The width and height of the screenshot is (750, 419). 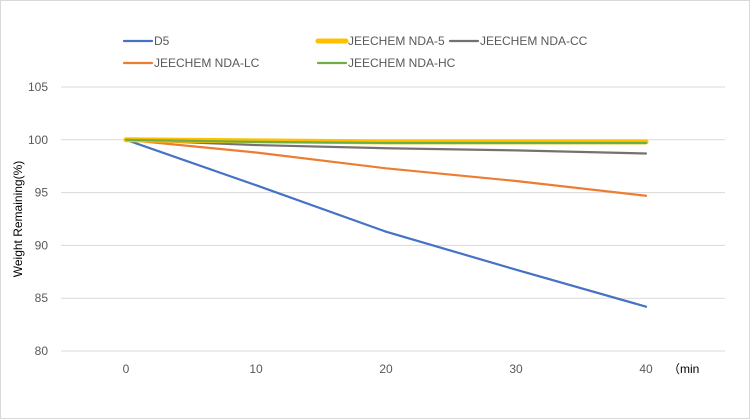 What do you see at coordinates (162, 41) in the screenshot?
I see `legend-label: D5` at bounding box center [162, 41].